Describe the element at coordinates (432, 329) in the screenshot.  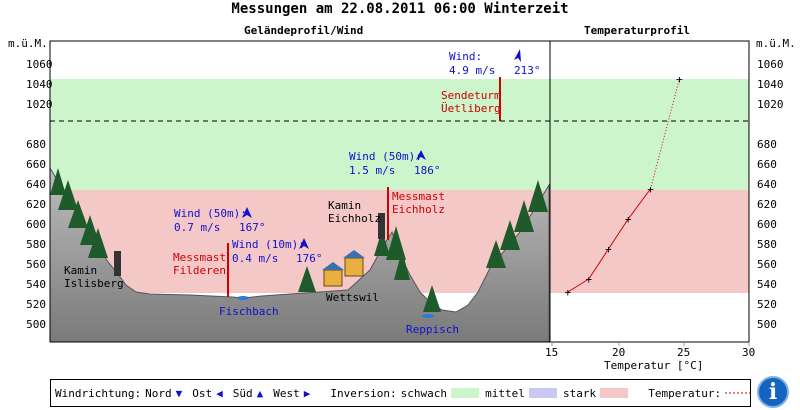
I see `place-reppisch: Reppisch` at that location.